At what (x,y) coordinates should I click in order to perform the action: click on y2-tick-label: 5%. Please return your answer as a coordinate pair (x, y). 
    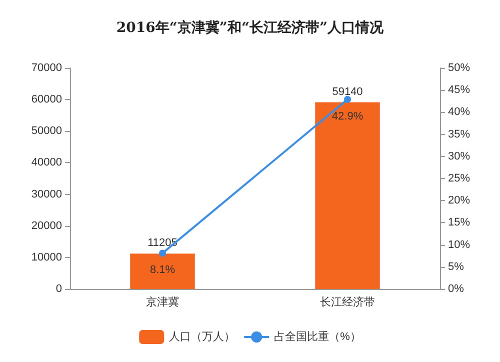
    Looking at the image, I should click on (456, 266).